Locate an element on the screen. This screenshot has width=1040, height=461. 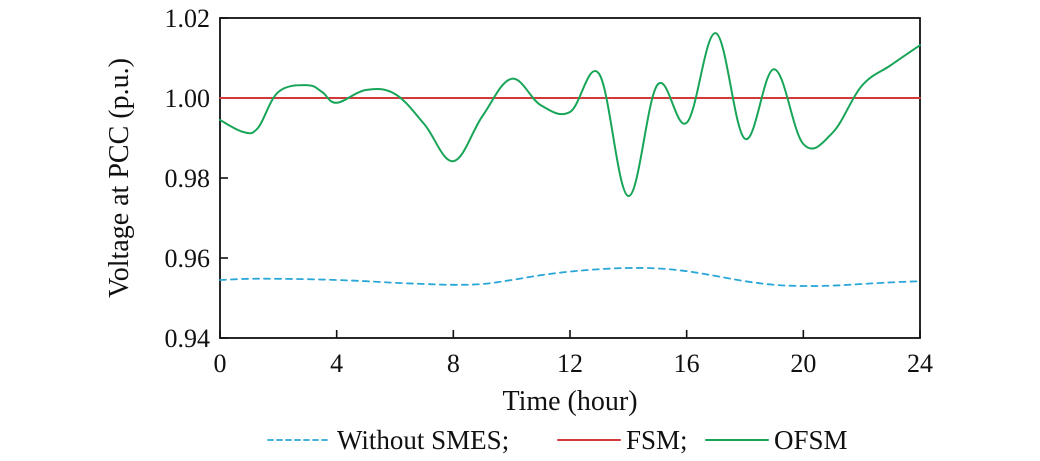
x-tick-label: 4 is located at coordinates (336, 363).